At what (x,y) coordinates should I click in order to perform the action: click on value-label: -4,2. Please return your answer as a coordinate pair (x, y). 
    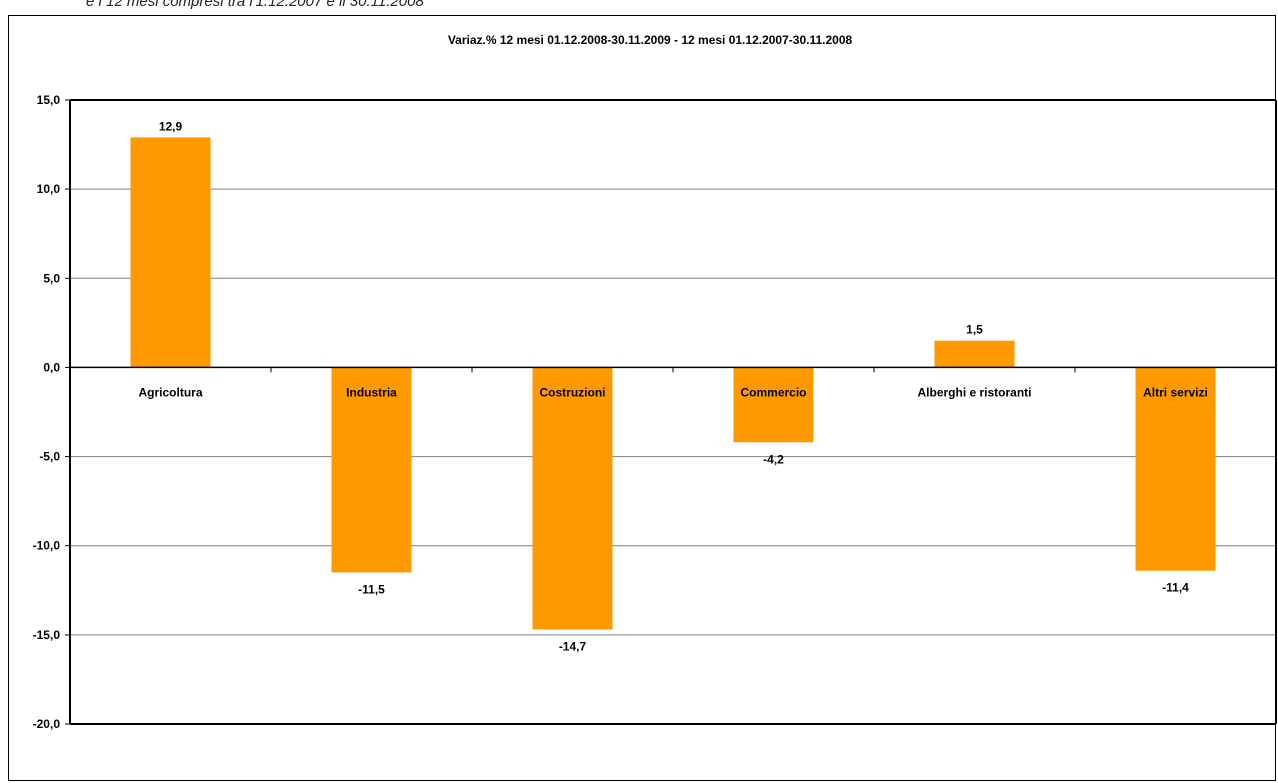
    Looking at the image, I should click on (773, 459).